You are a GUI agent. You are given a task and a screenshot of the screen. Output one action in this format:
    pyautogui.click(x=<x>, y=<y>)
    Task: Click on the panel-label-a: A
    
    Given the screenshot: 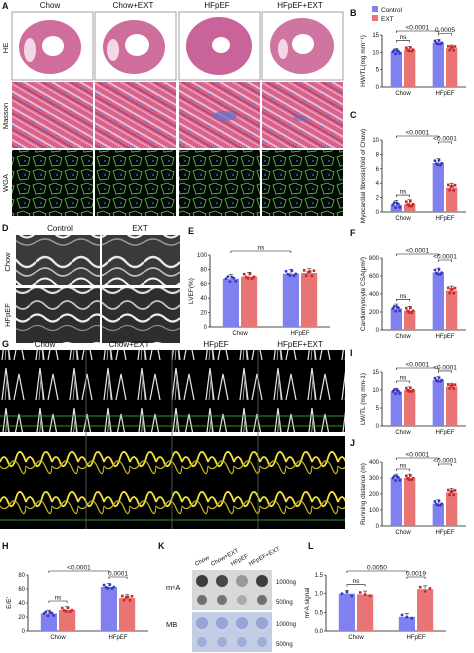 What is the action you would take?
    pyautogui.click(x=5, y=6)
    